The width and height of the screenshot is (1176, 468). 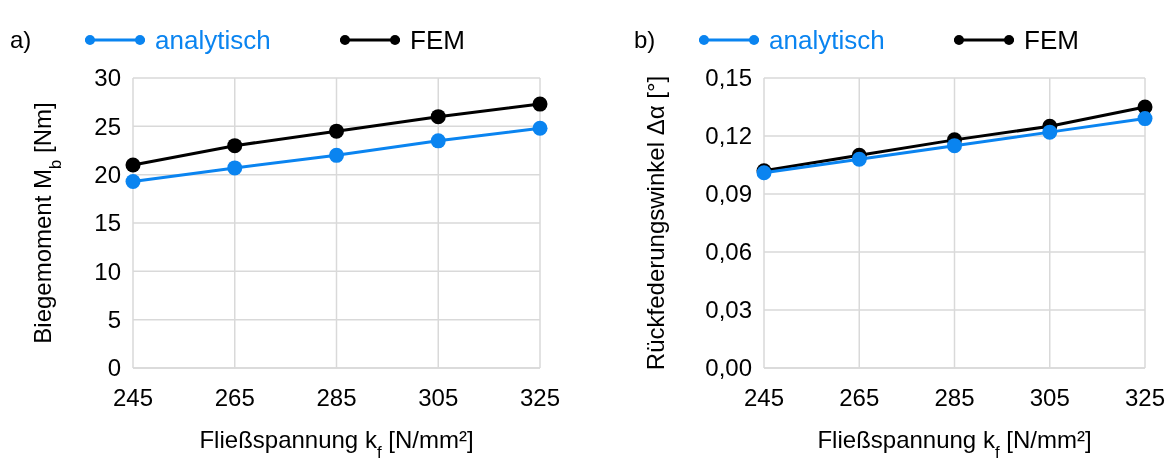 I want to click on y-tick-label: 0,09, so click(x=728, y=194).